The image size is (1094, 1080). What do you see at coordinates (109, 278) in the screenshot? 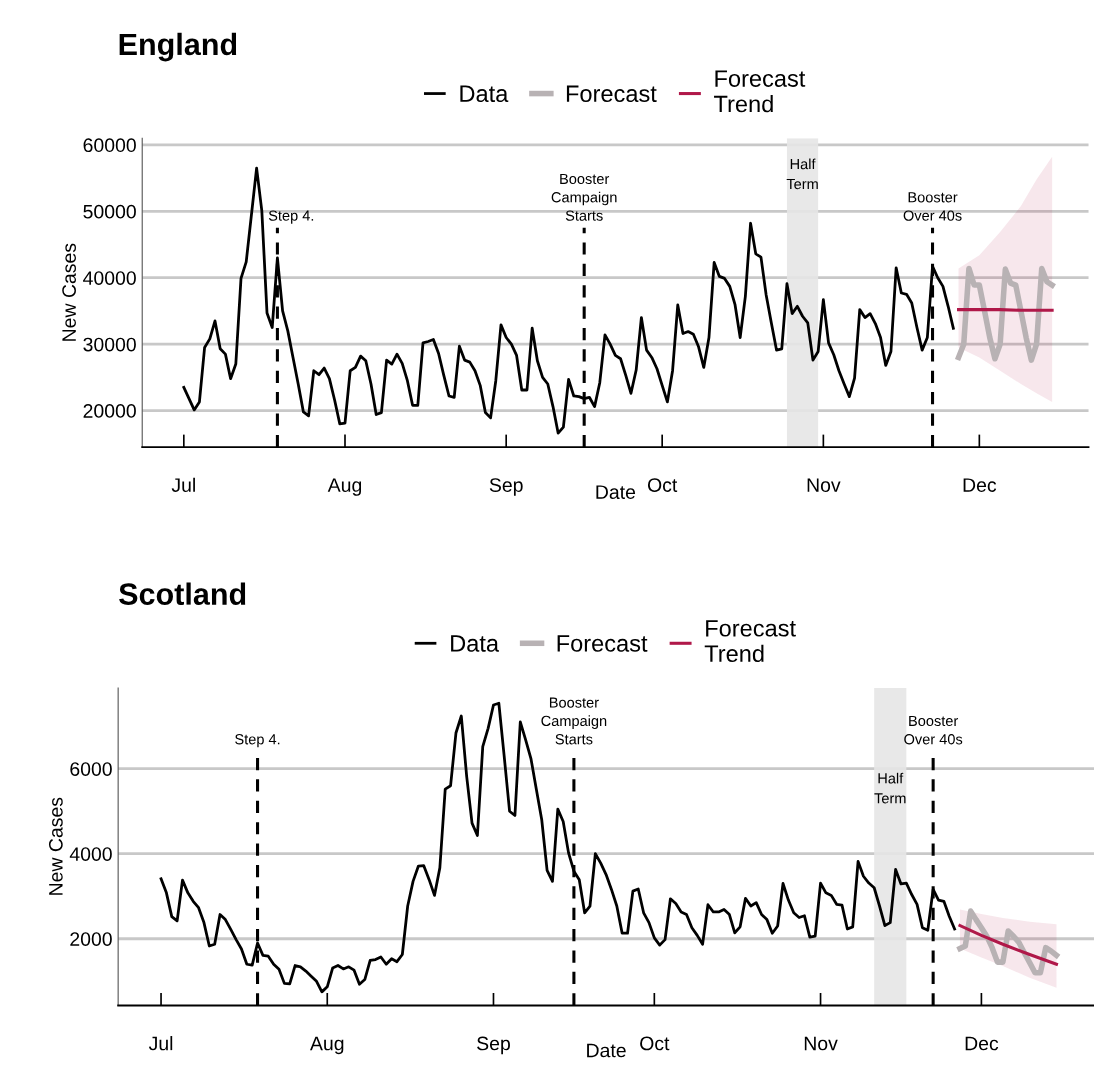
I see `y-tick-label: 40000` at bounding box center [109, 278].